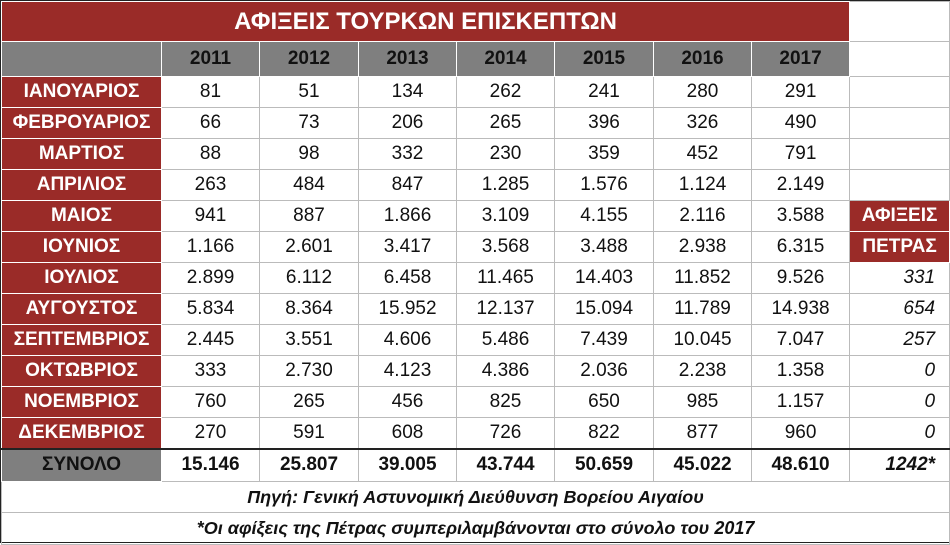  Describe the element at coordinates (81, 185) in the screenshot. I see `month-label: ΑΠΡΙΛΙΟΣ` at that location.